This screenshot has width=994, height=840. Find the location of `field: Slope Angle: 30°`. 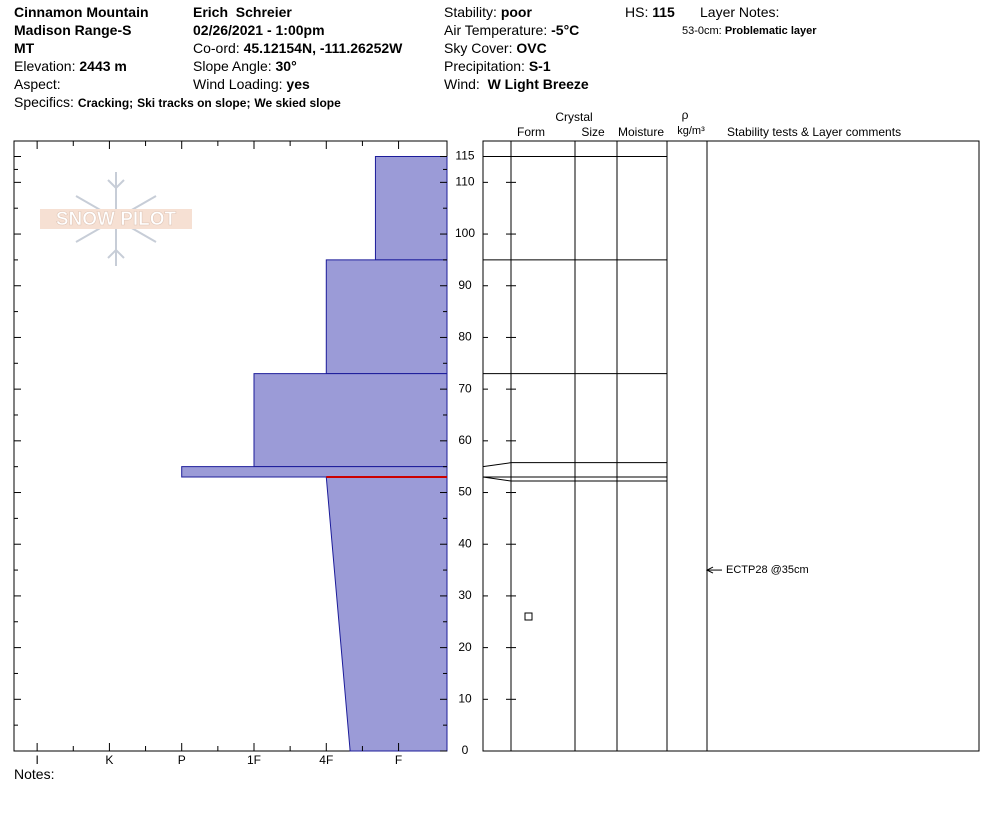

field: Slope Angle: 30° is located at coordinates (245, 66).